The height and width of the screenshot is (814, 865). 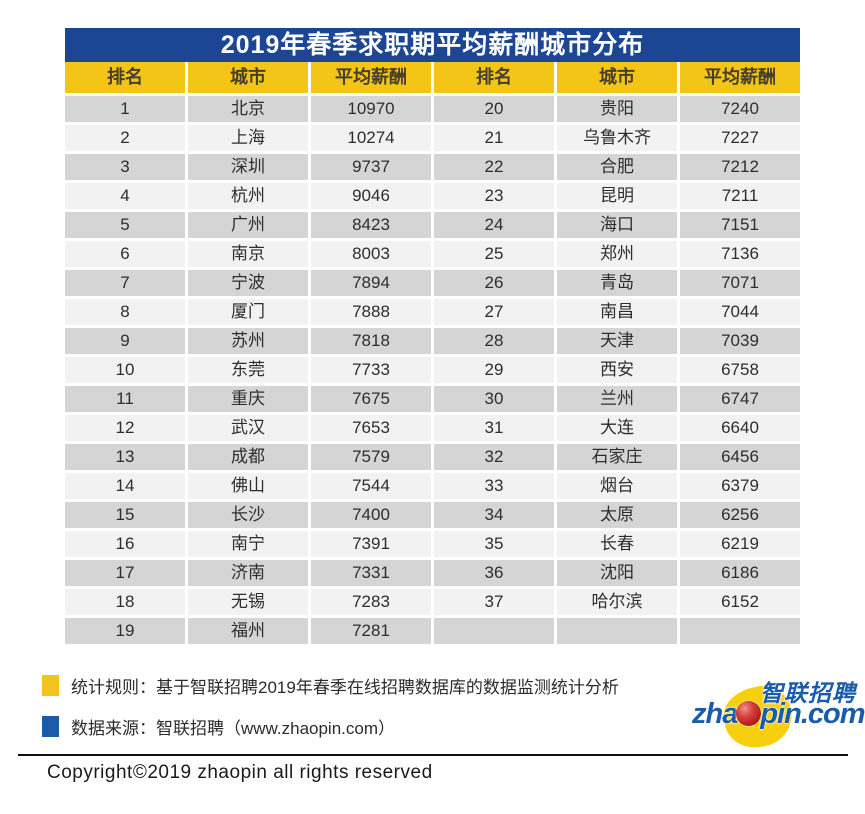 I want to click on rank-cell: 36, so click(x=494, y=573).